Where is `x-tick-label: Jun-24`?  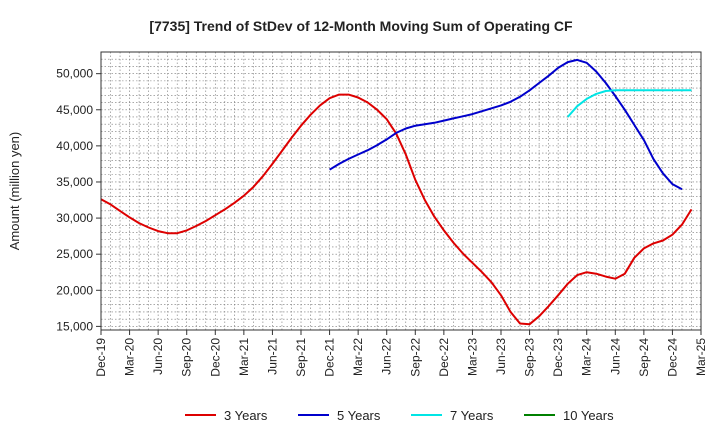
x-tick-label: Jun-24 is located at coordinates (615, 356).